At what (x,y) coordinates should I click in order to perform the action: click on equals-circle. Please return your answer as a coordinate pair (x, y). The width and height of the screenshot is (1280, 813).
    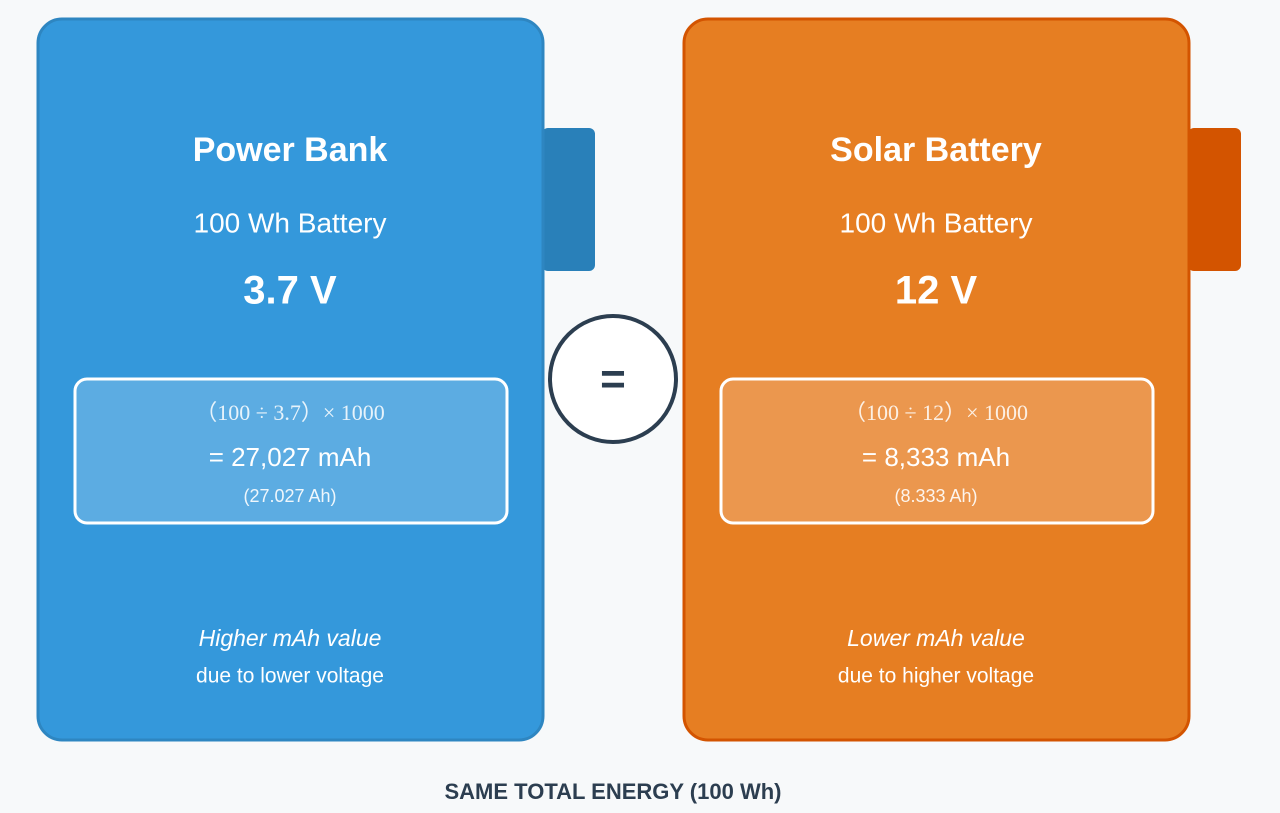
    Looking at the image, I should click on (613, 379).